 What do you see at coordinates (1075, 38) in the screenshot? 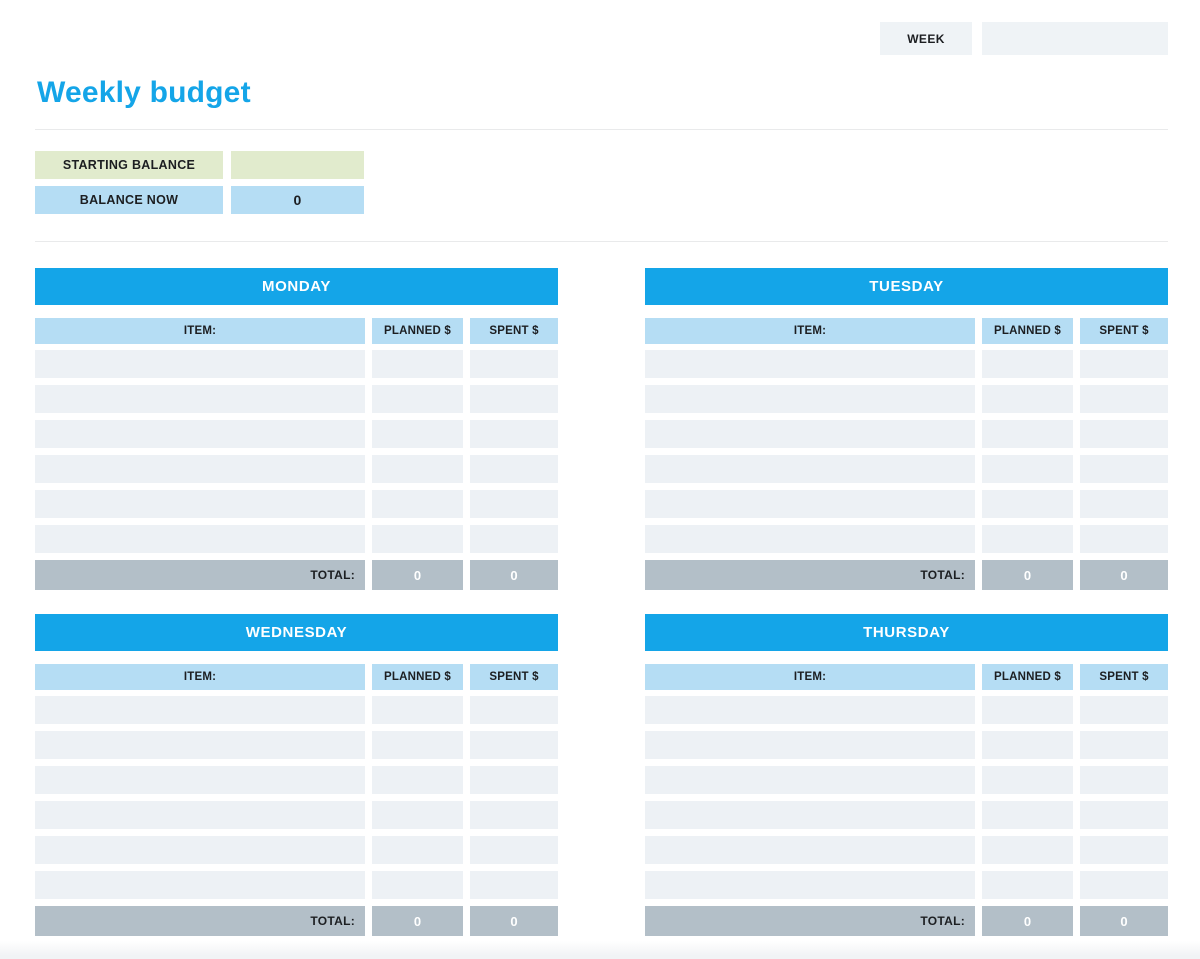
I see `week-value-input` at bounding box center [1075, 38].